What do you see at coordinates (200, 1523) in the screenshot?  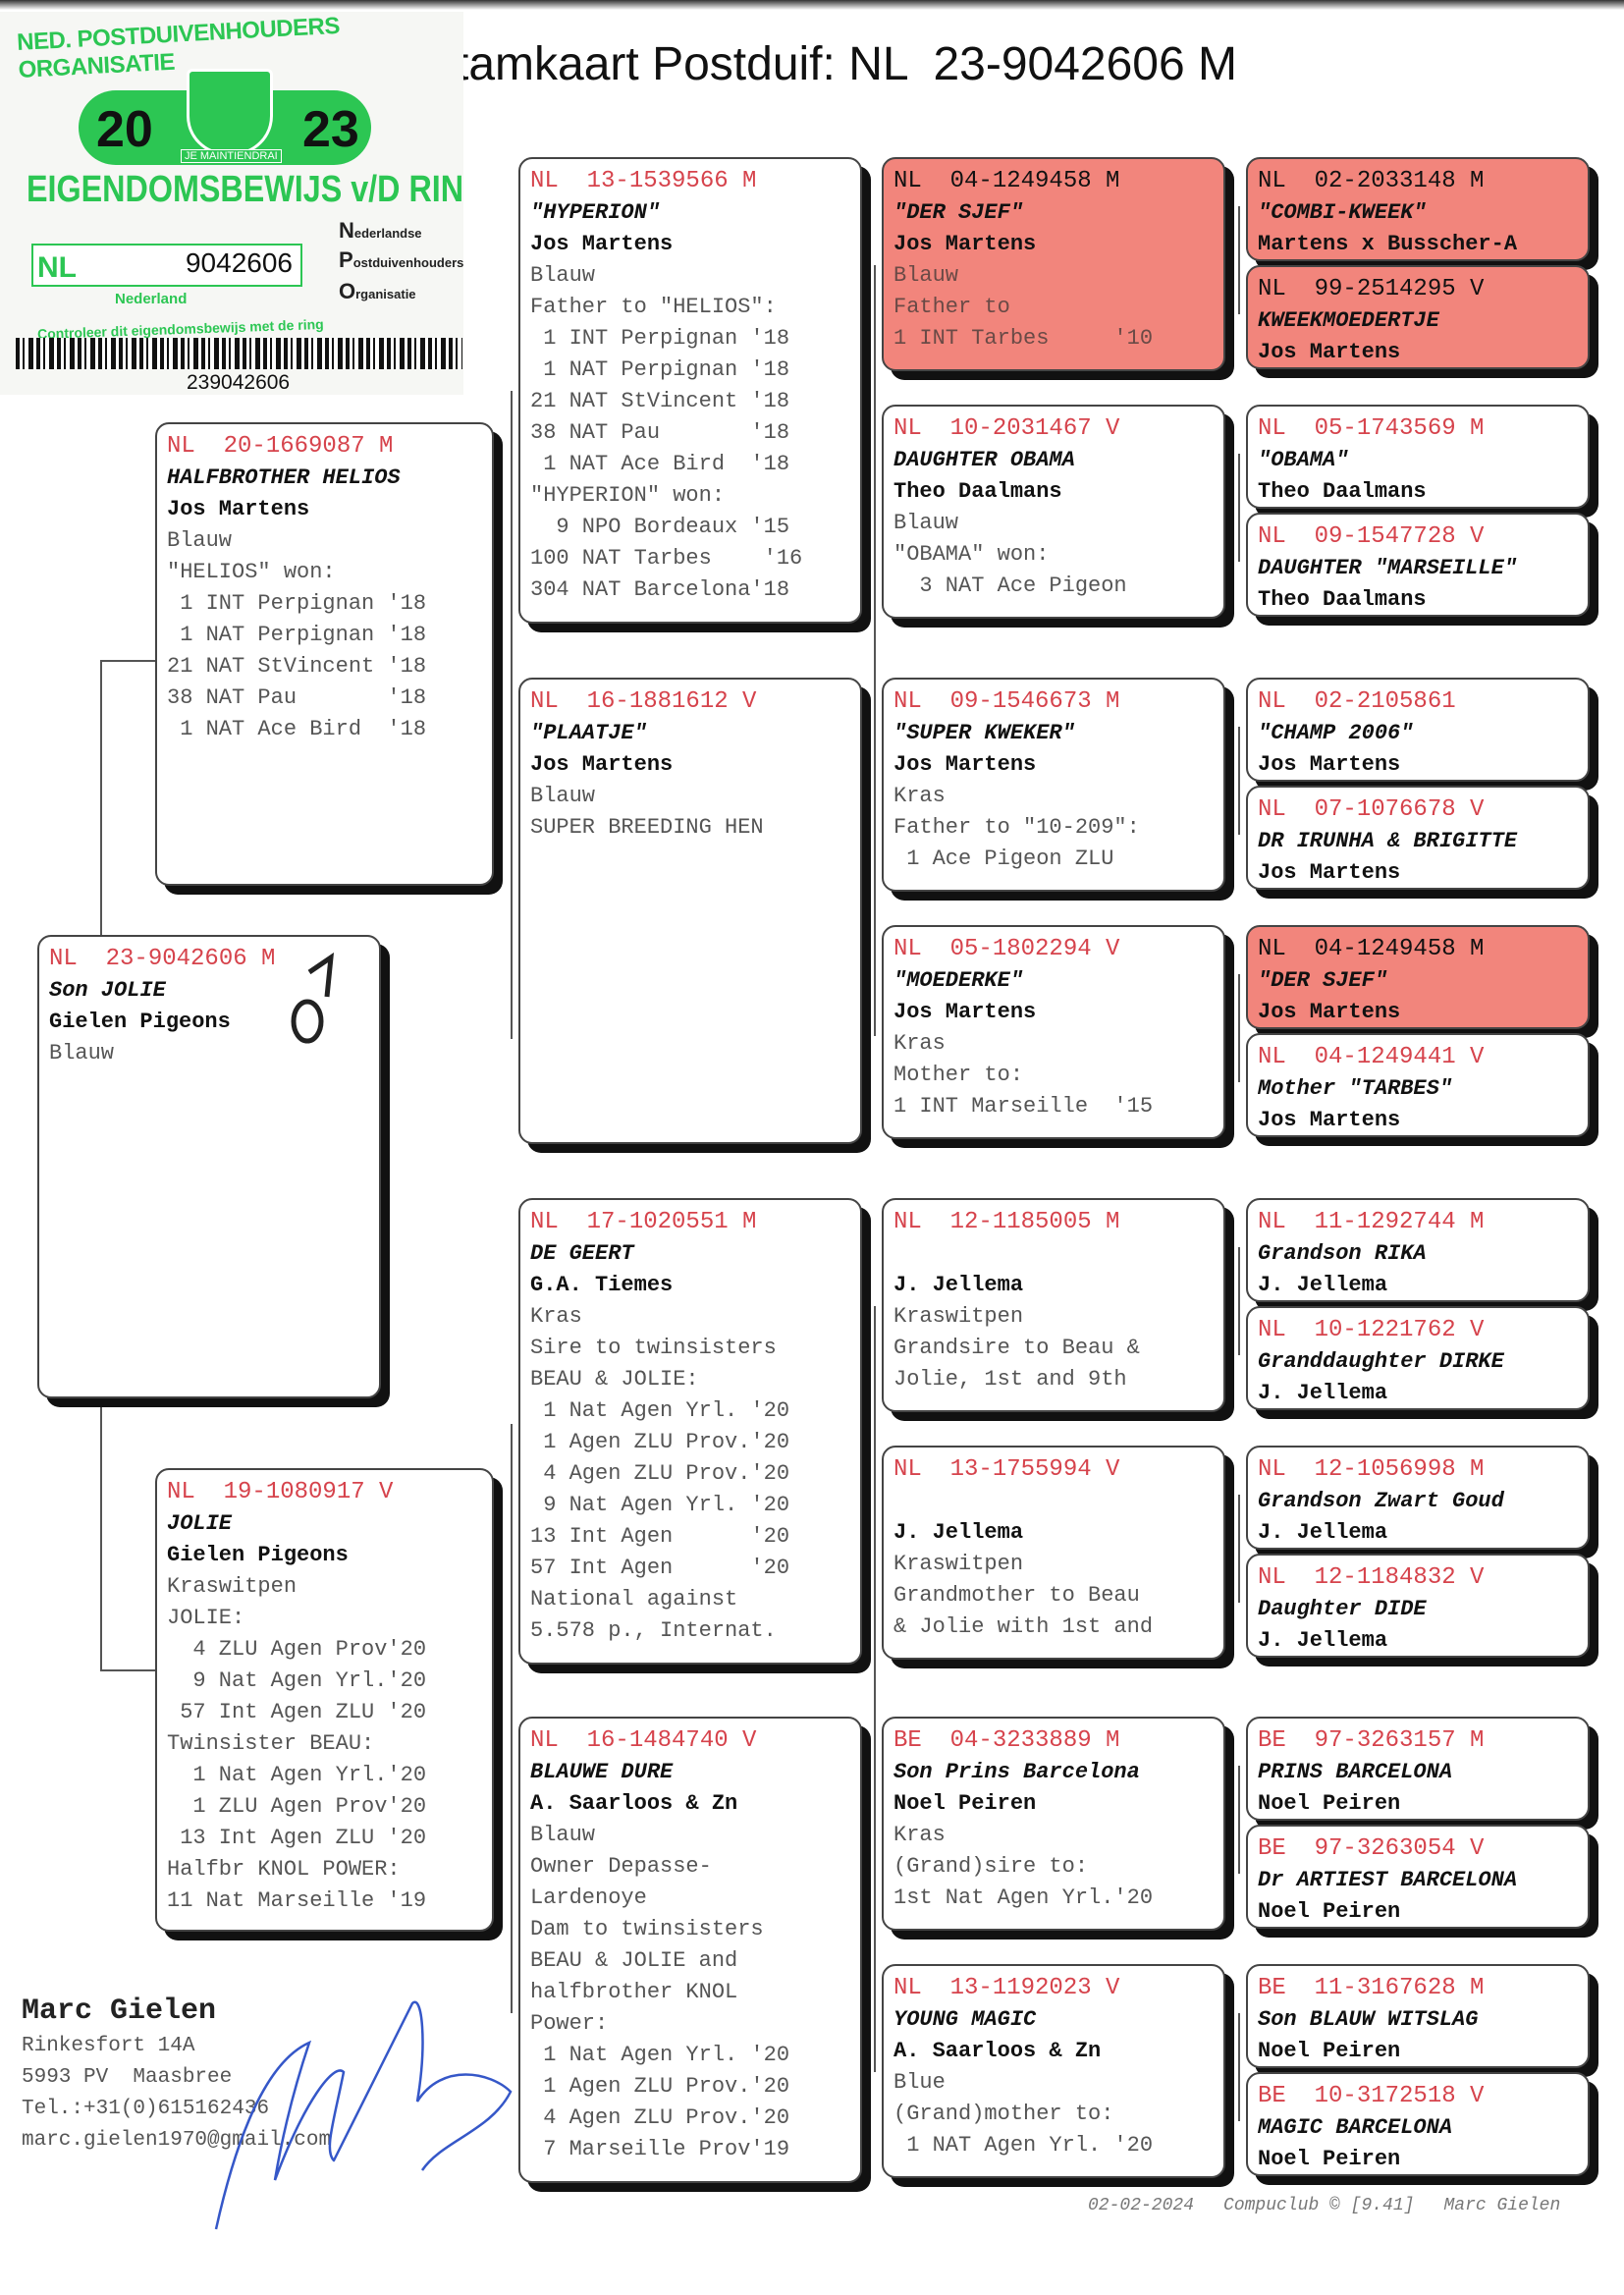 I see `pigeon-name: JOLIE` at bounding box center [200, 1523].